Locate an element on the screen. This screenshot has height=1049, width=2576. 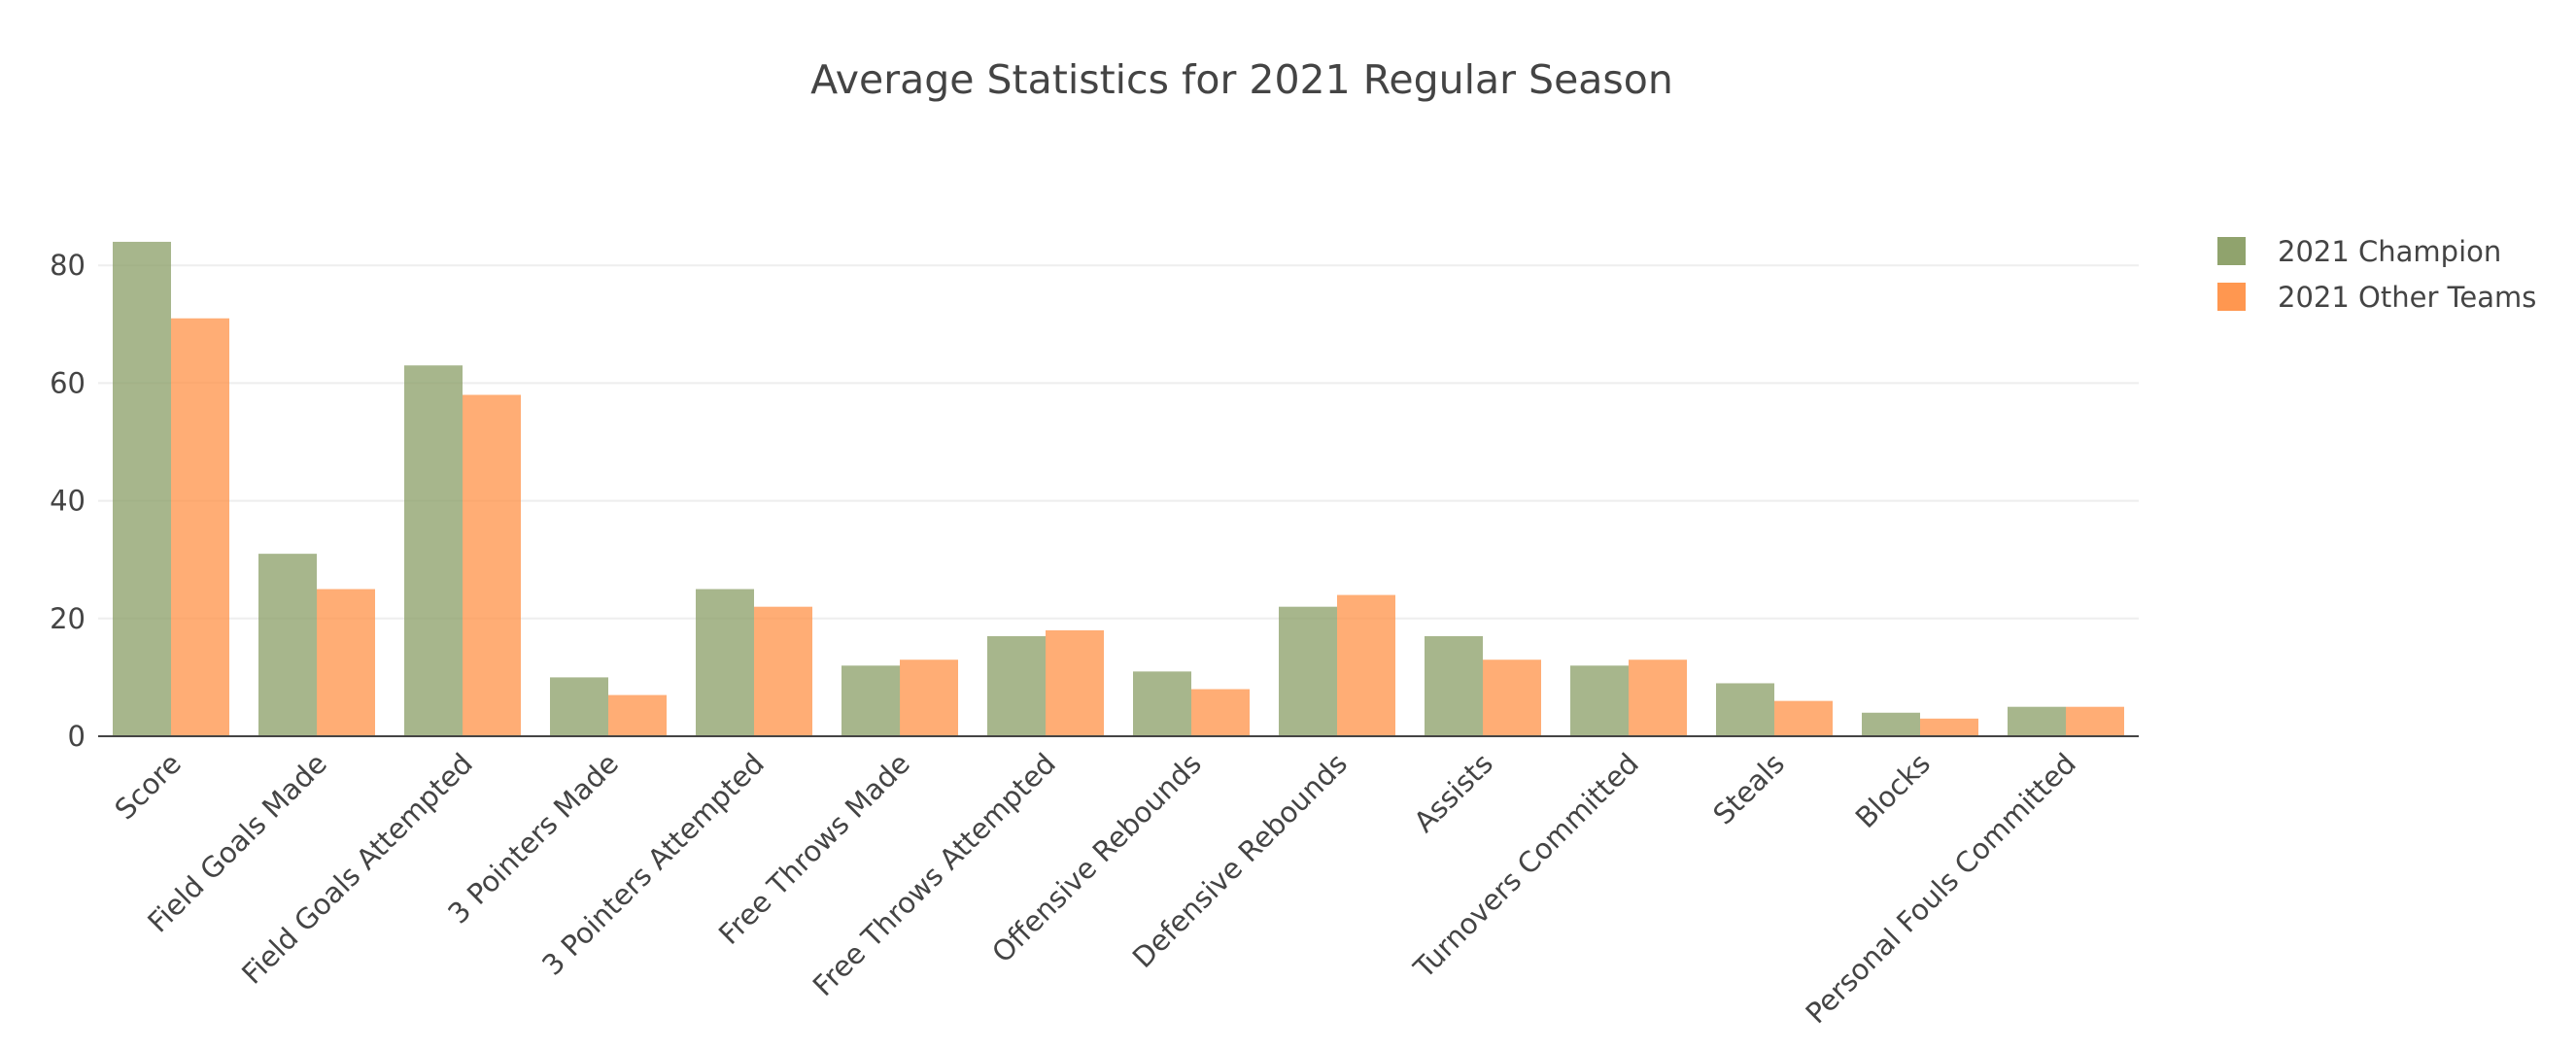
y-tick-label: 40 is located at coordinates (68, 501).